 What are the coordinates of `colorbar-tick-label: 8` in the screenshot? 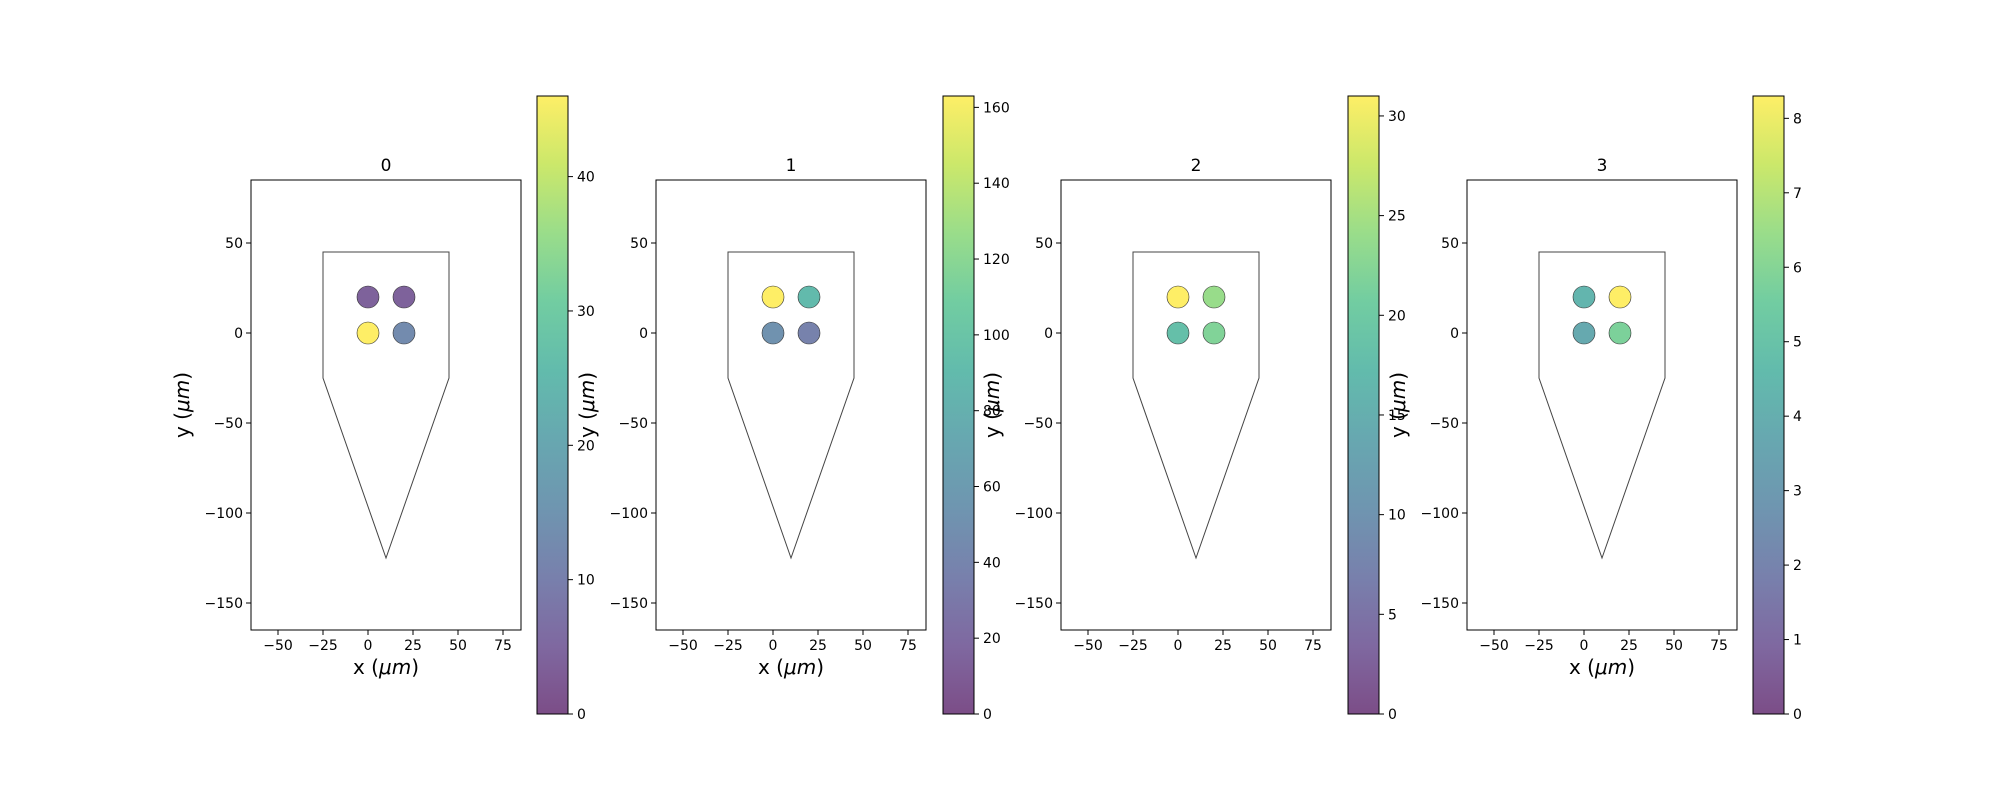 It's located at (1797, 119).